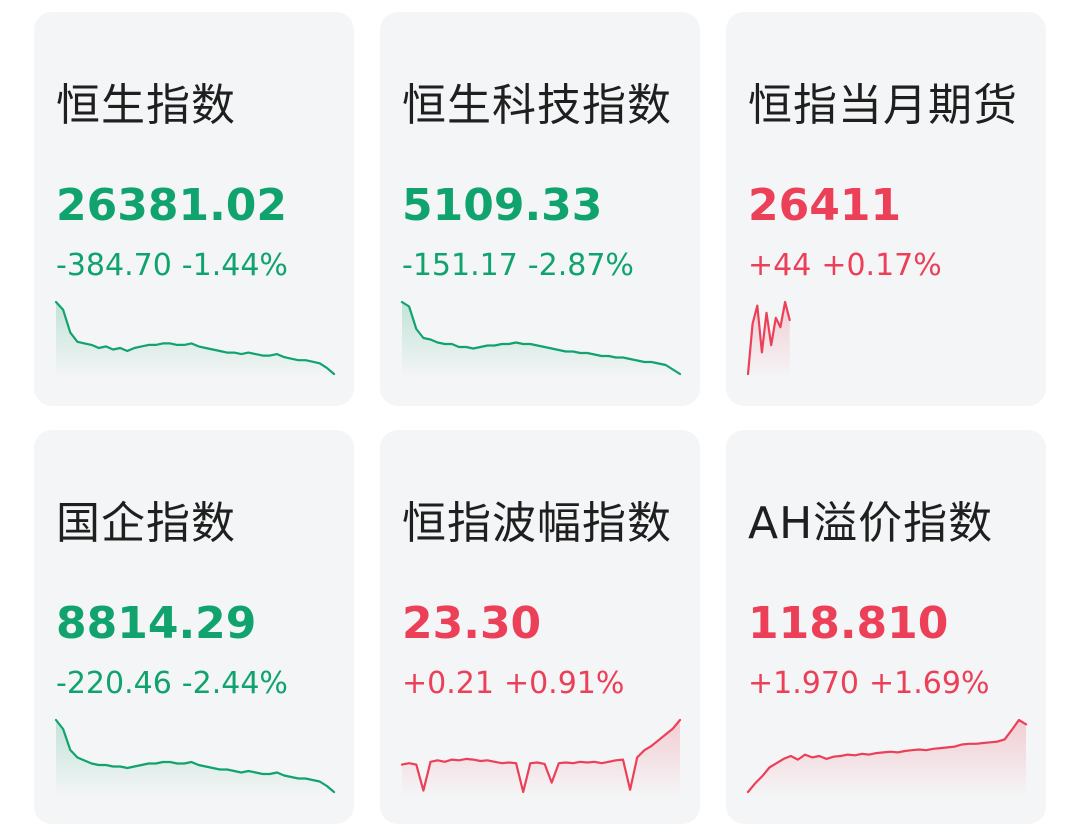 This screenshot has width=1080, height=835. I want to click on change-value: +1.970, so click(804, 683).